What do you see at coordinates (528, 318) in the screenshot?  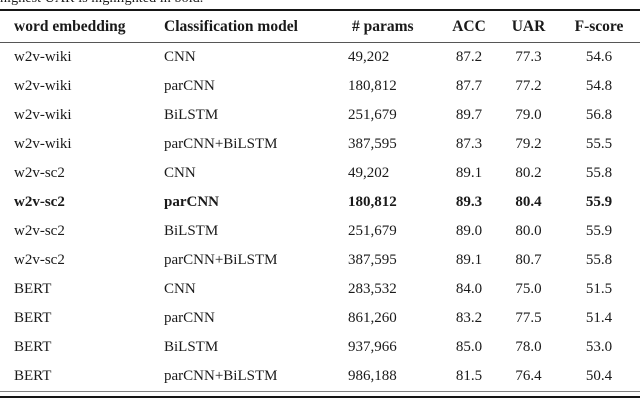 I see `cell-uar: 77.5` at bounding box center [528, 318].